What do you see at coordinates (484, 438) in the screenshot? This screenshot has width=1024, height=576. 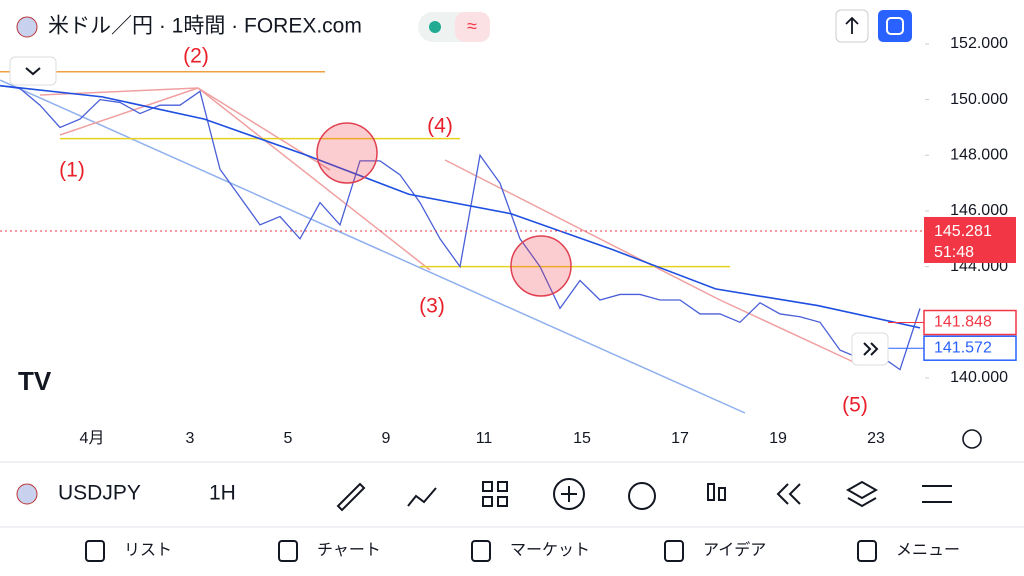 I see `x-tick-label: 11` at bounding box center [484, 438].